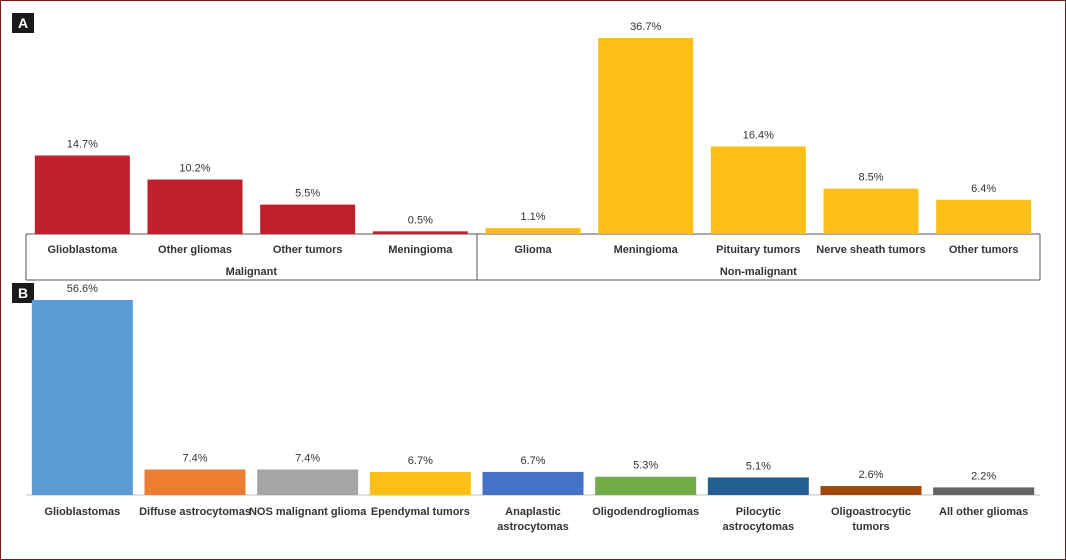  Describe the element at coordinates (983, 512) in the screenshot. I see `panel-b-category-label: All other gliomas` at that location.